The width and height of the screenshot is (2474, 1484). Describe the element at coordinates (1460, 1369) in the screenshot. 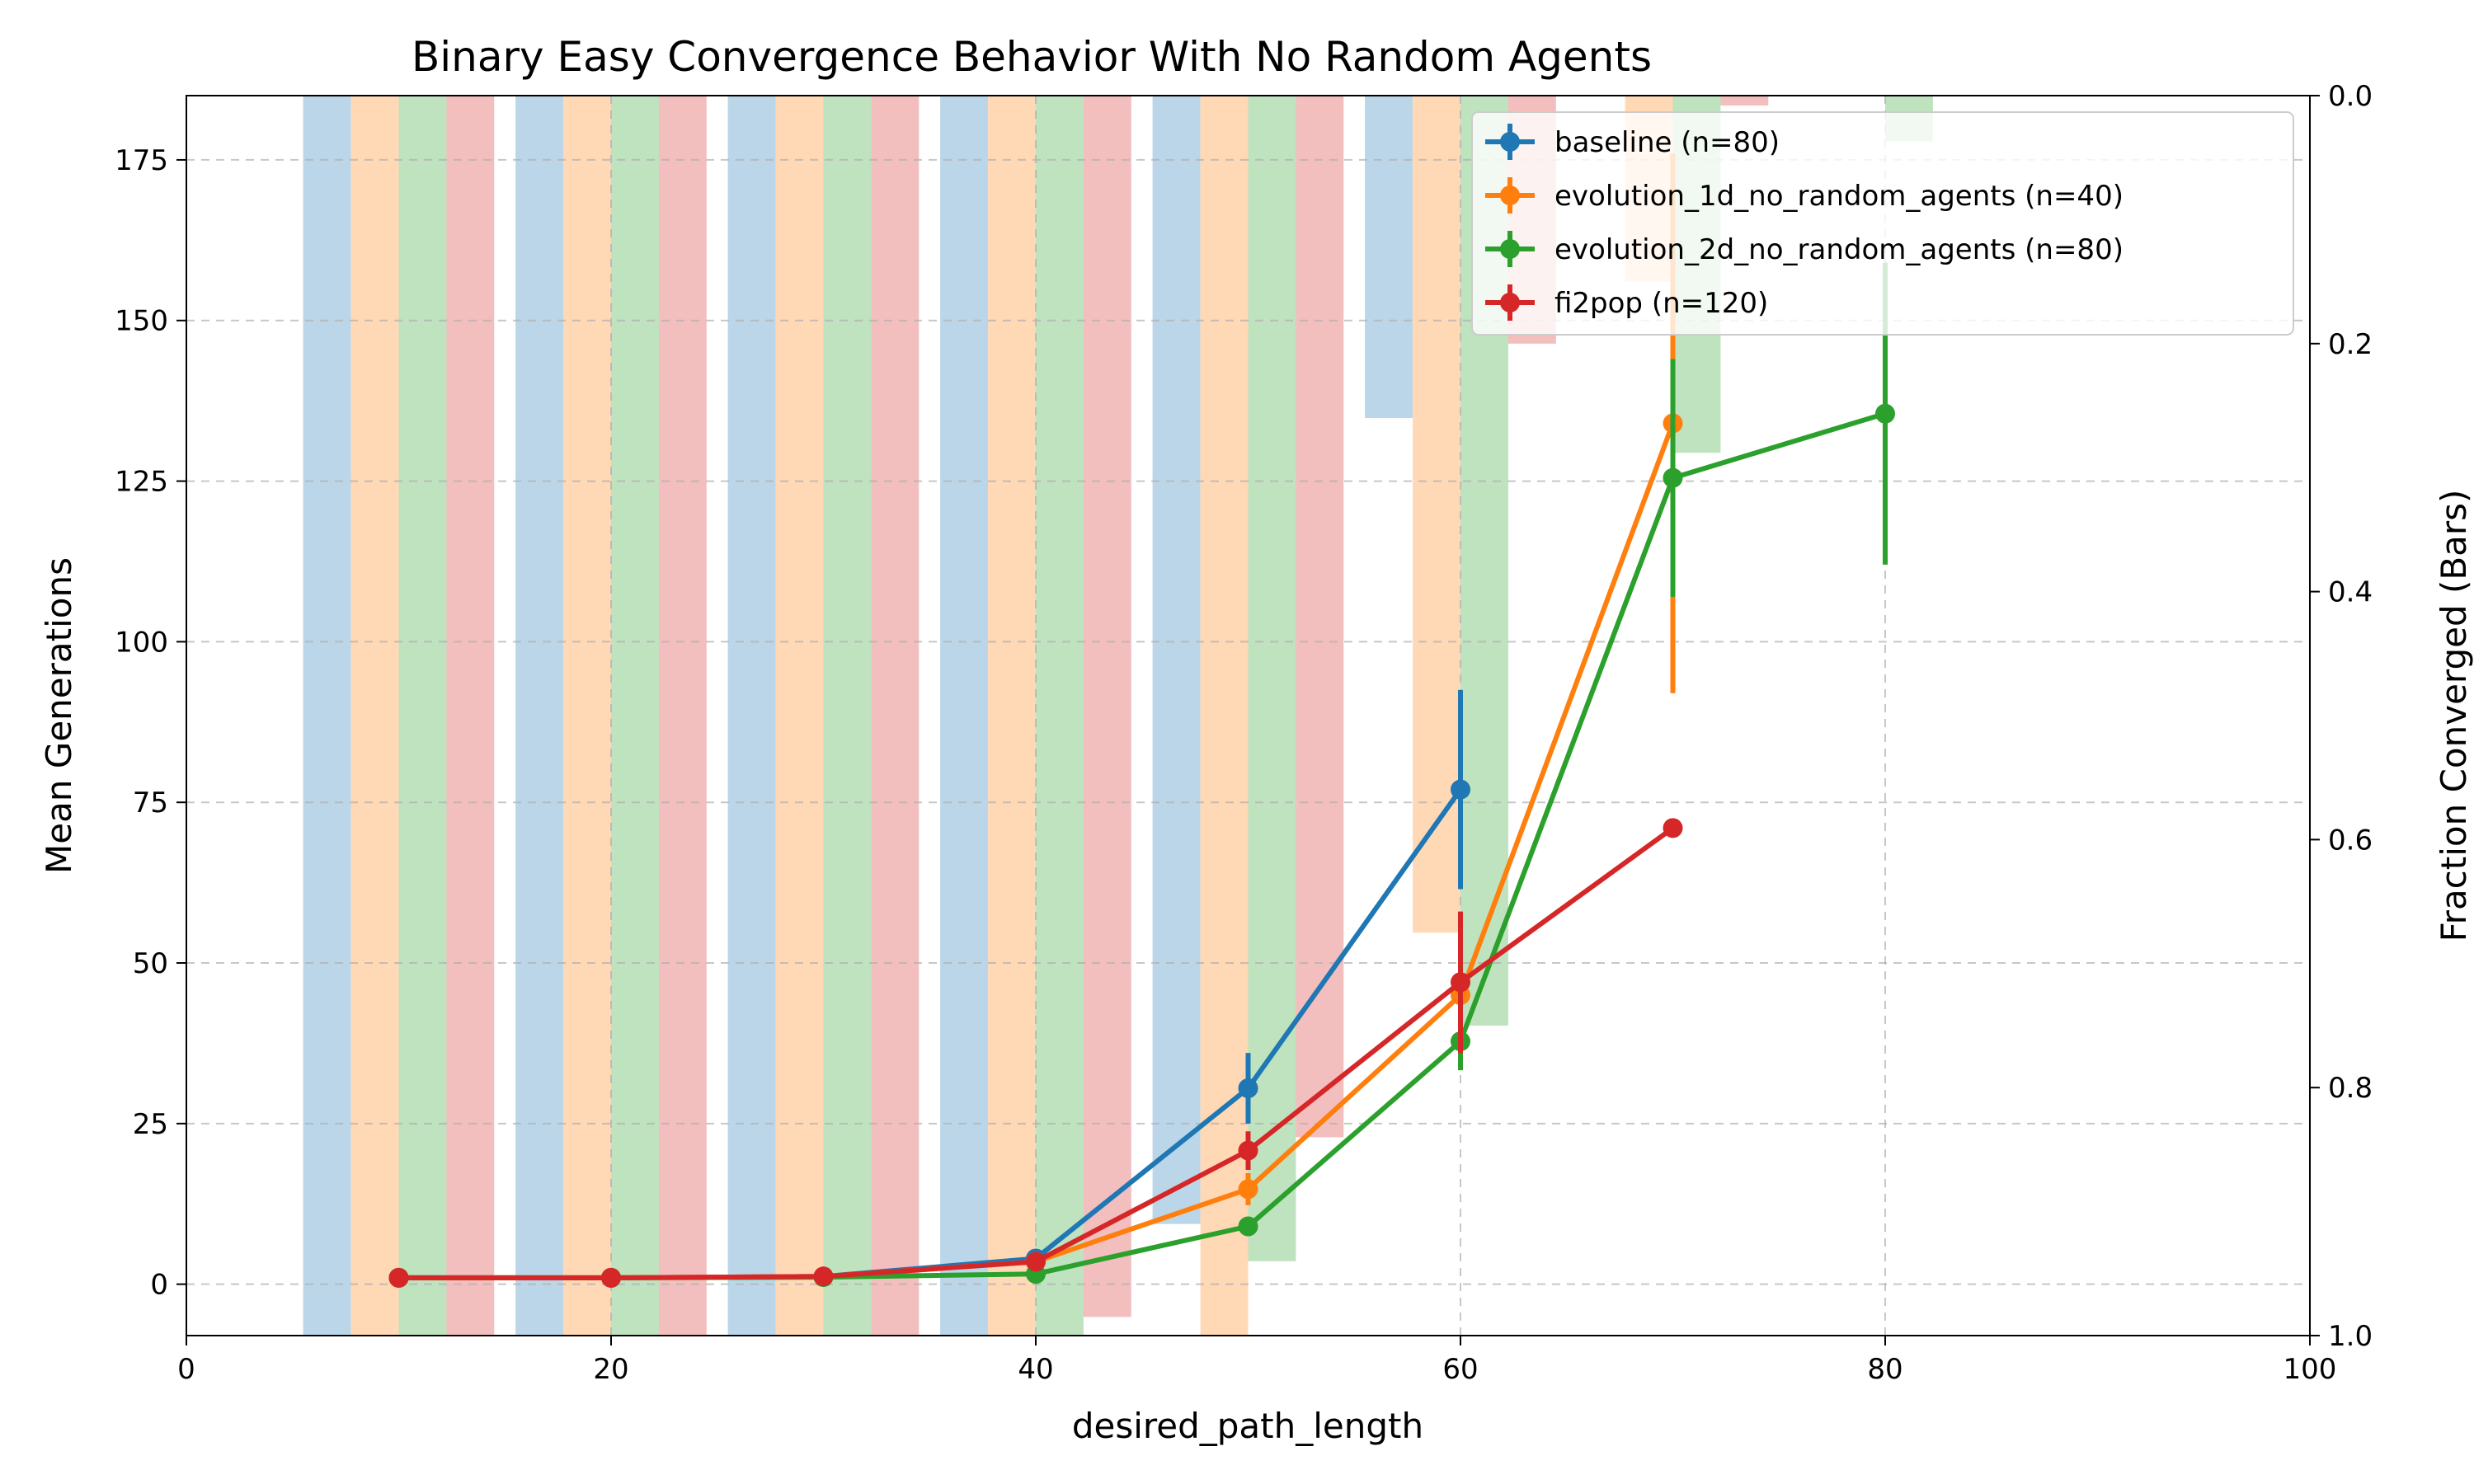

I see `x-tick-label: 60` at that location.